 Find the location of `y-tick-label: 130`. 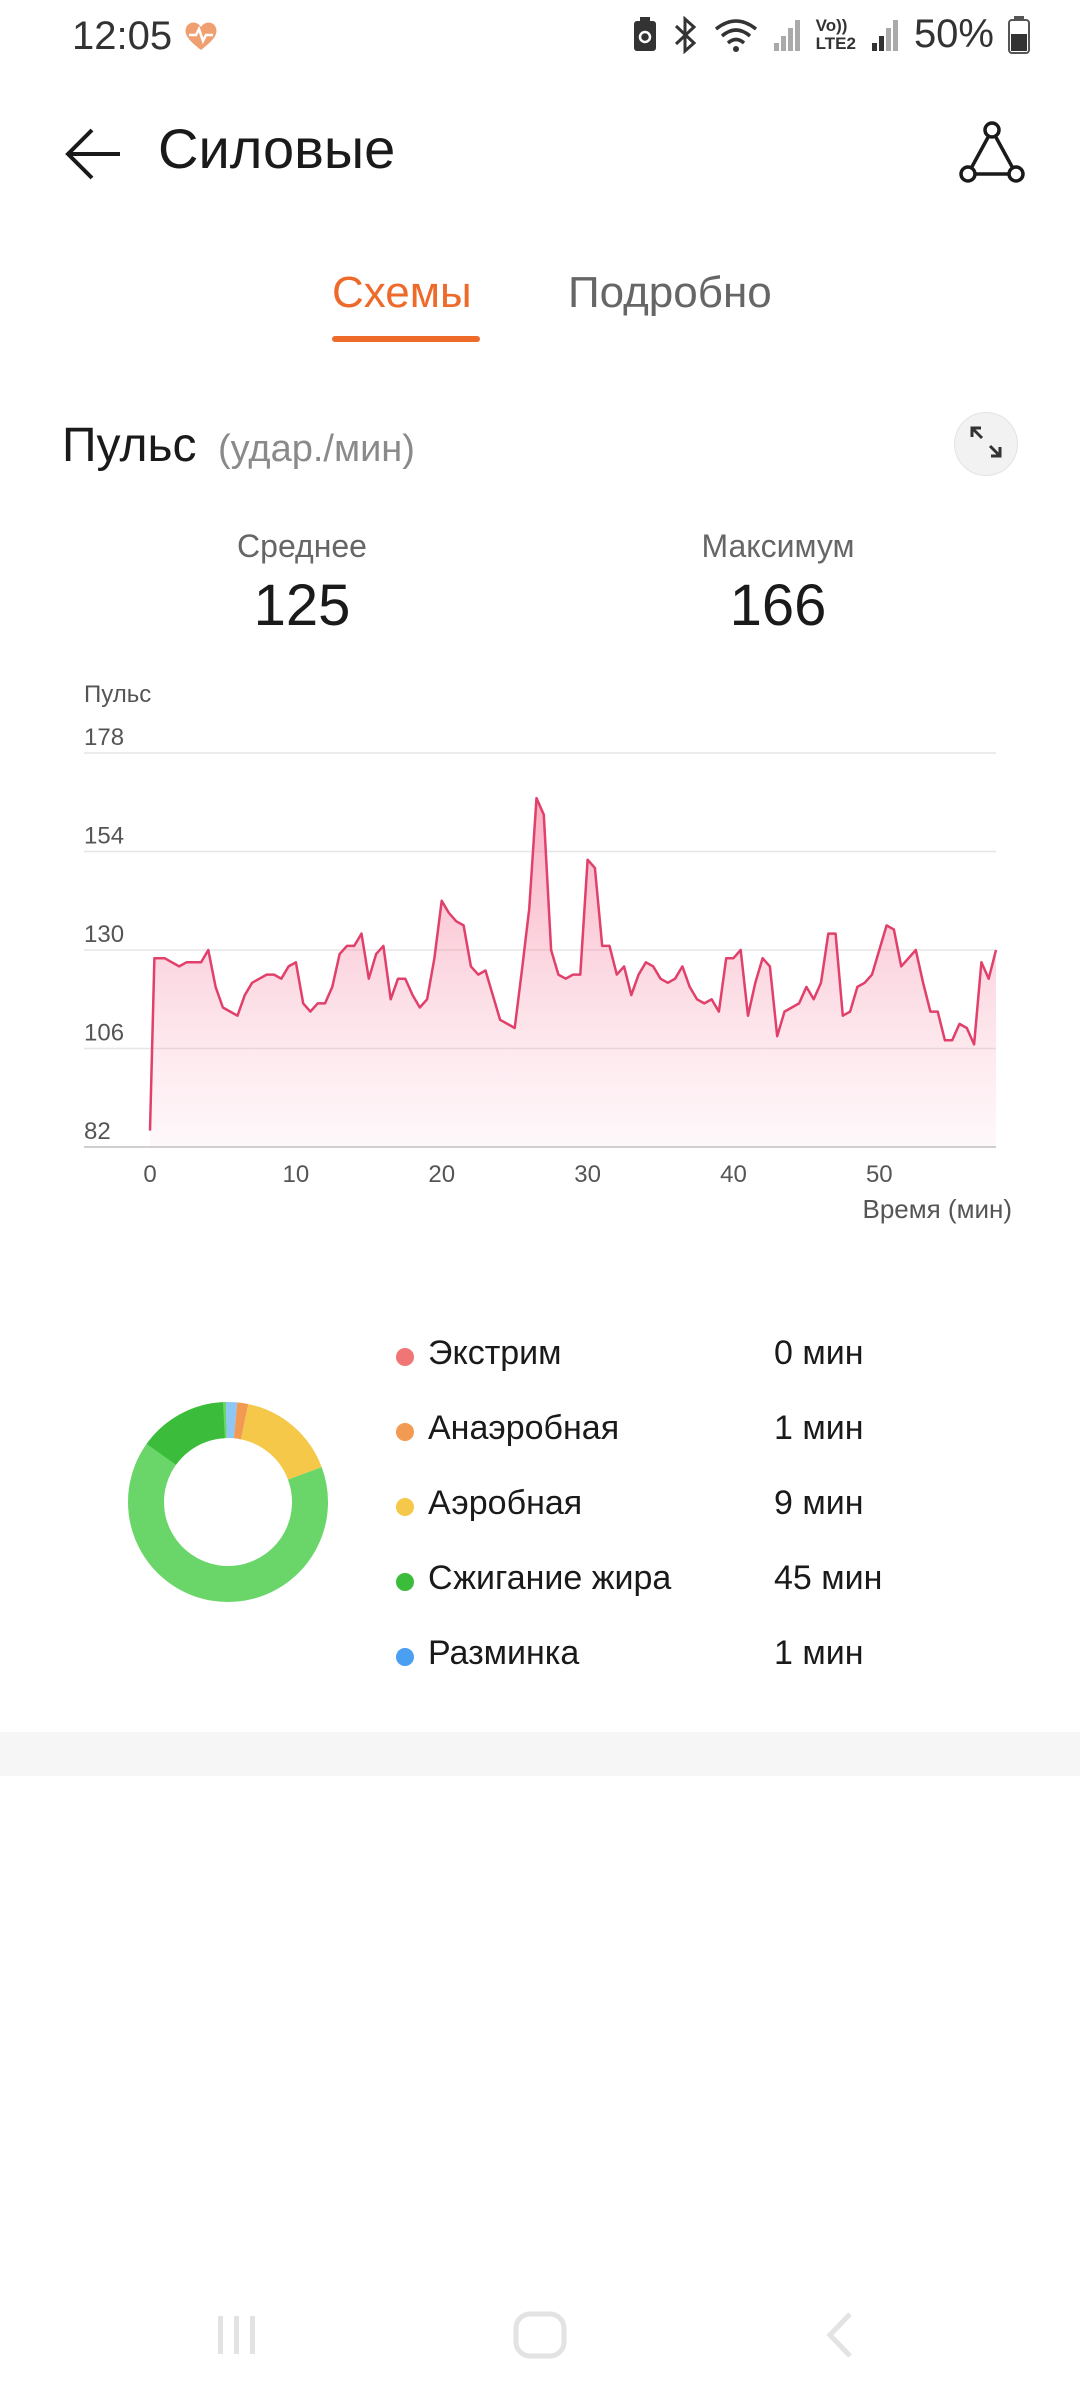

y-tick-label: 130 is located at coordinates (104, 934).